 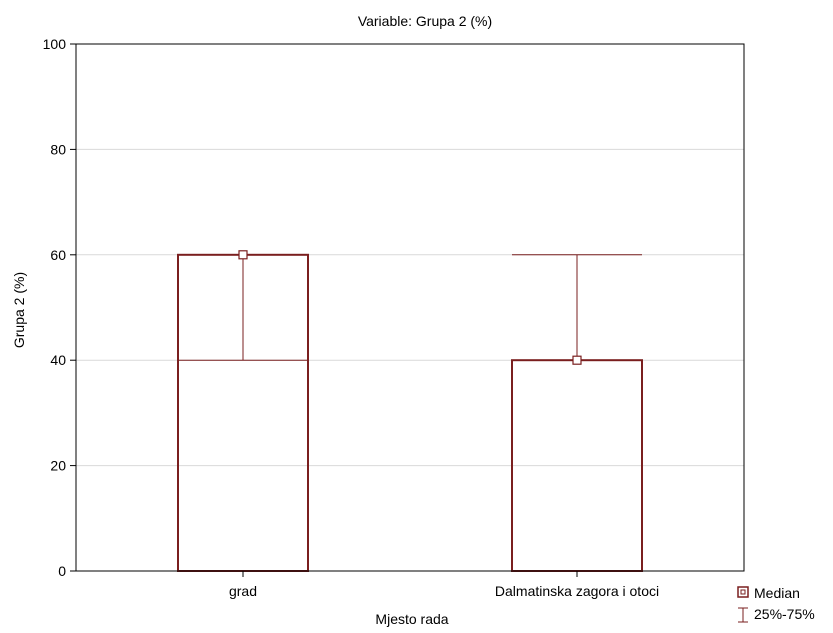 I want to click on y-axis-label: Grupa 2 (%), so click(x=19, y=310).